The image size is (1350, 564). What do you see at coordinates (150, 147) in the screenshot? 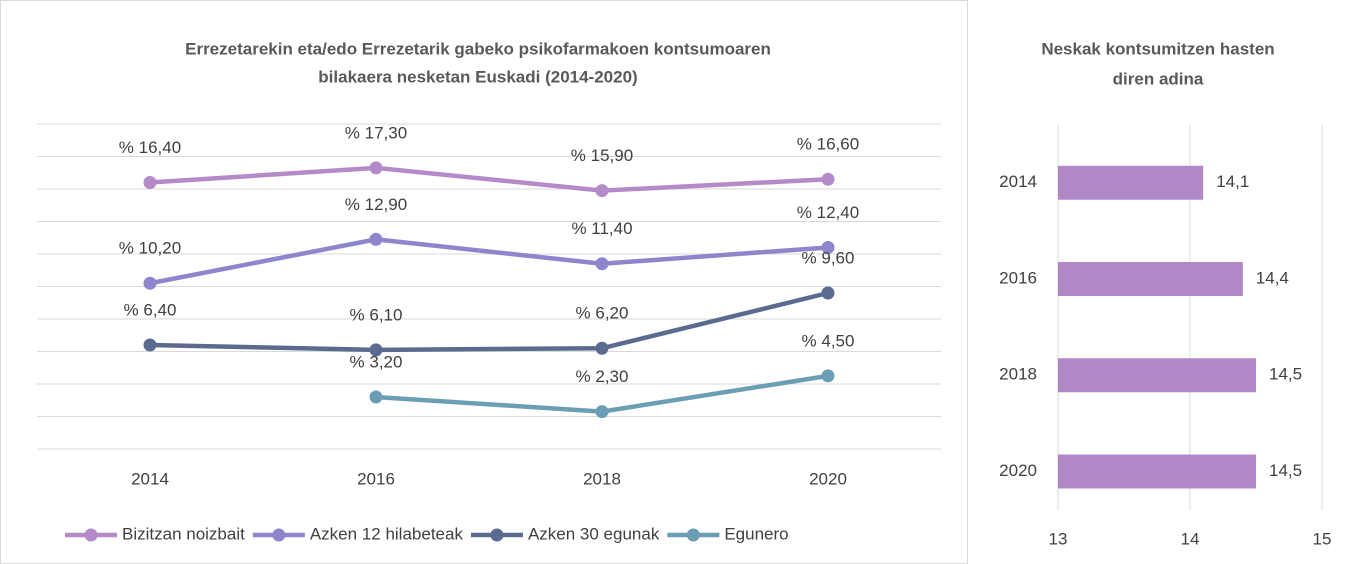
I see `data-label: % 16,40` at bounding box center [150, 147].